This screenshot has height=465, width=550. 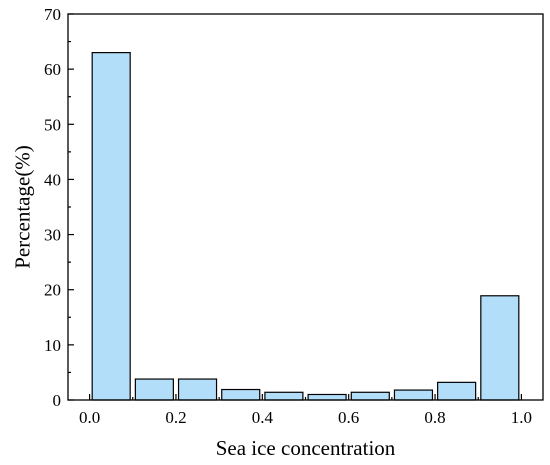 What do you see at coordinates (59, 207) in the screenshot?
I see `y-axis-ticks: 0 10 20 30 40 50 60 70` at bounding box center [59, 207].